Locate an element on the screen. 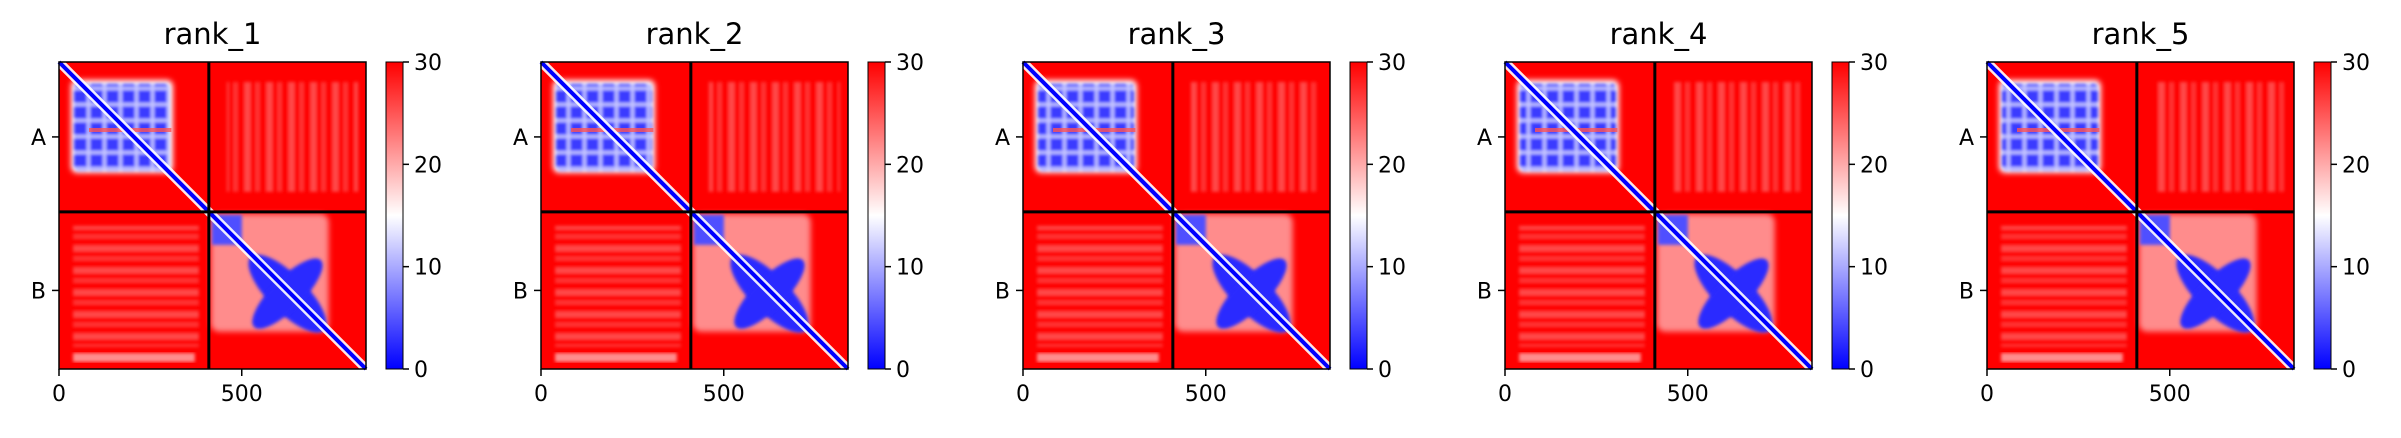 The image size is (2401, 438). panel-title: rank_5 is located at coordinates (2141, 34).